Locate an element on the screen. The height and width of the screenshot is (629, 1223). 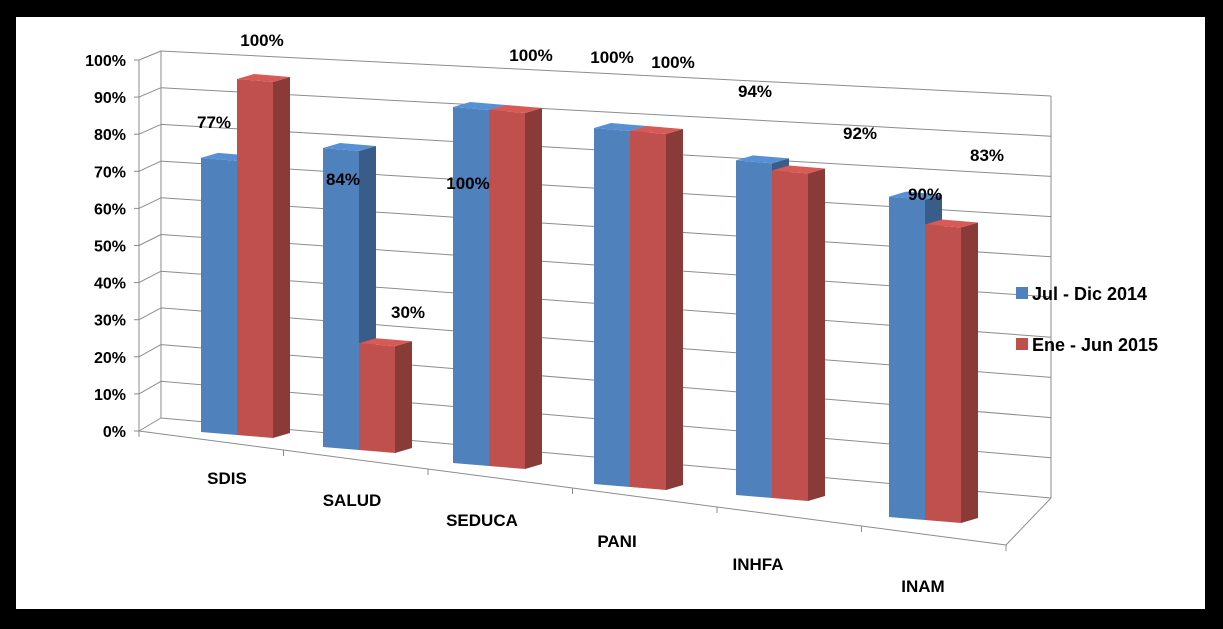
data-label: 77% is located at coordinates (214, 122).